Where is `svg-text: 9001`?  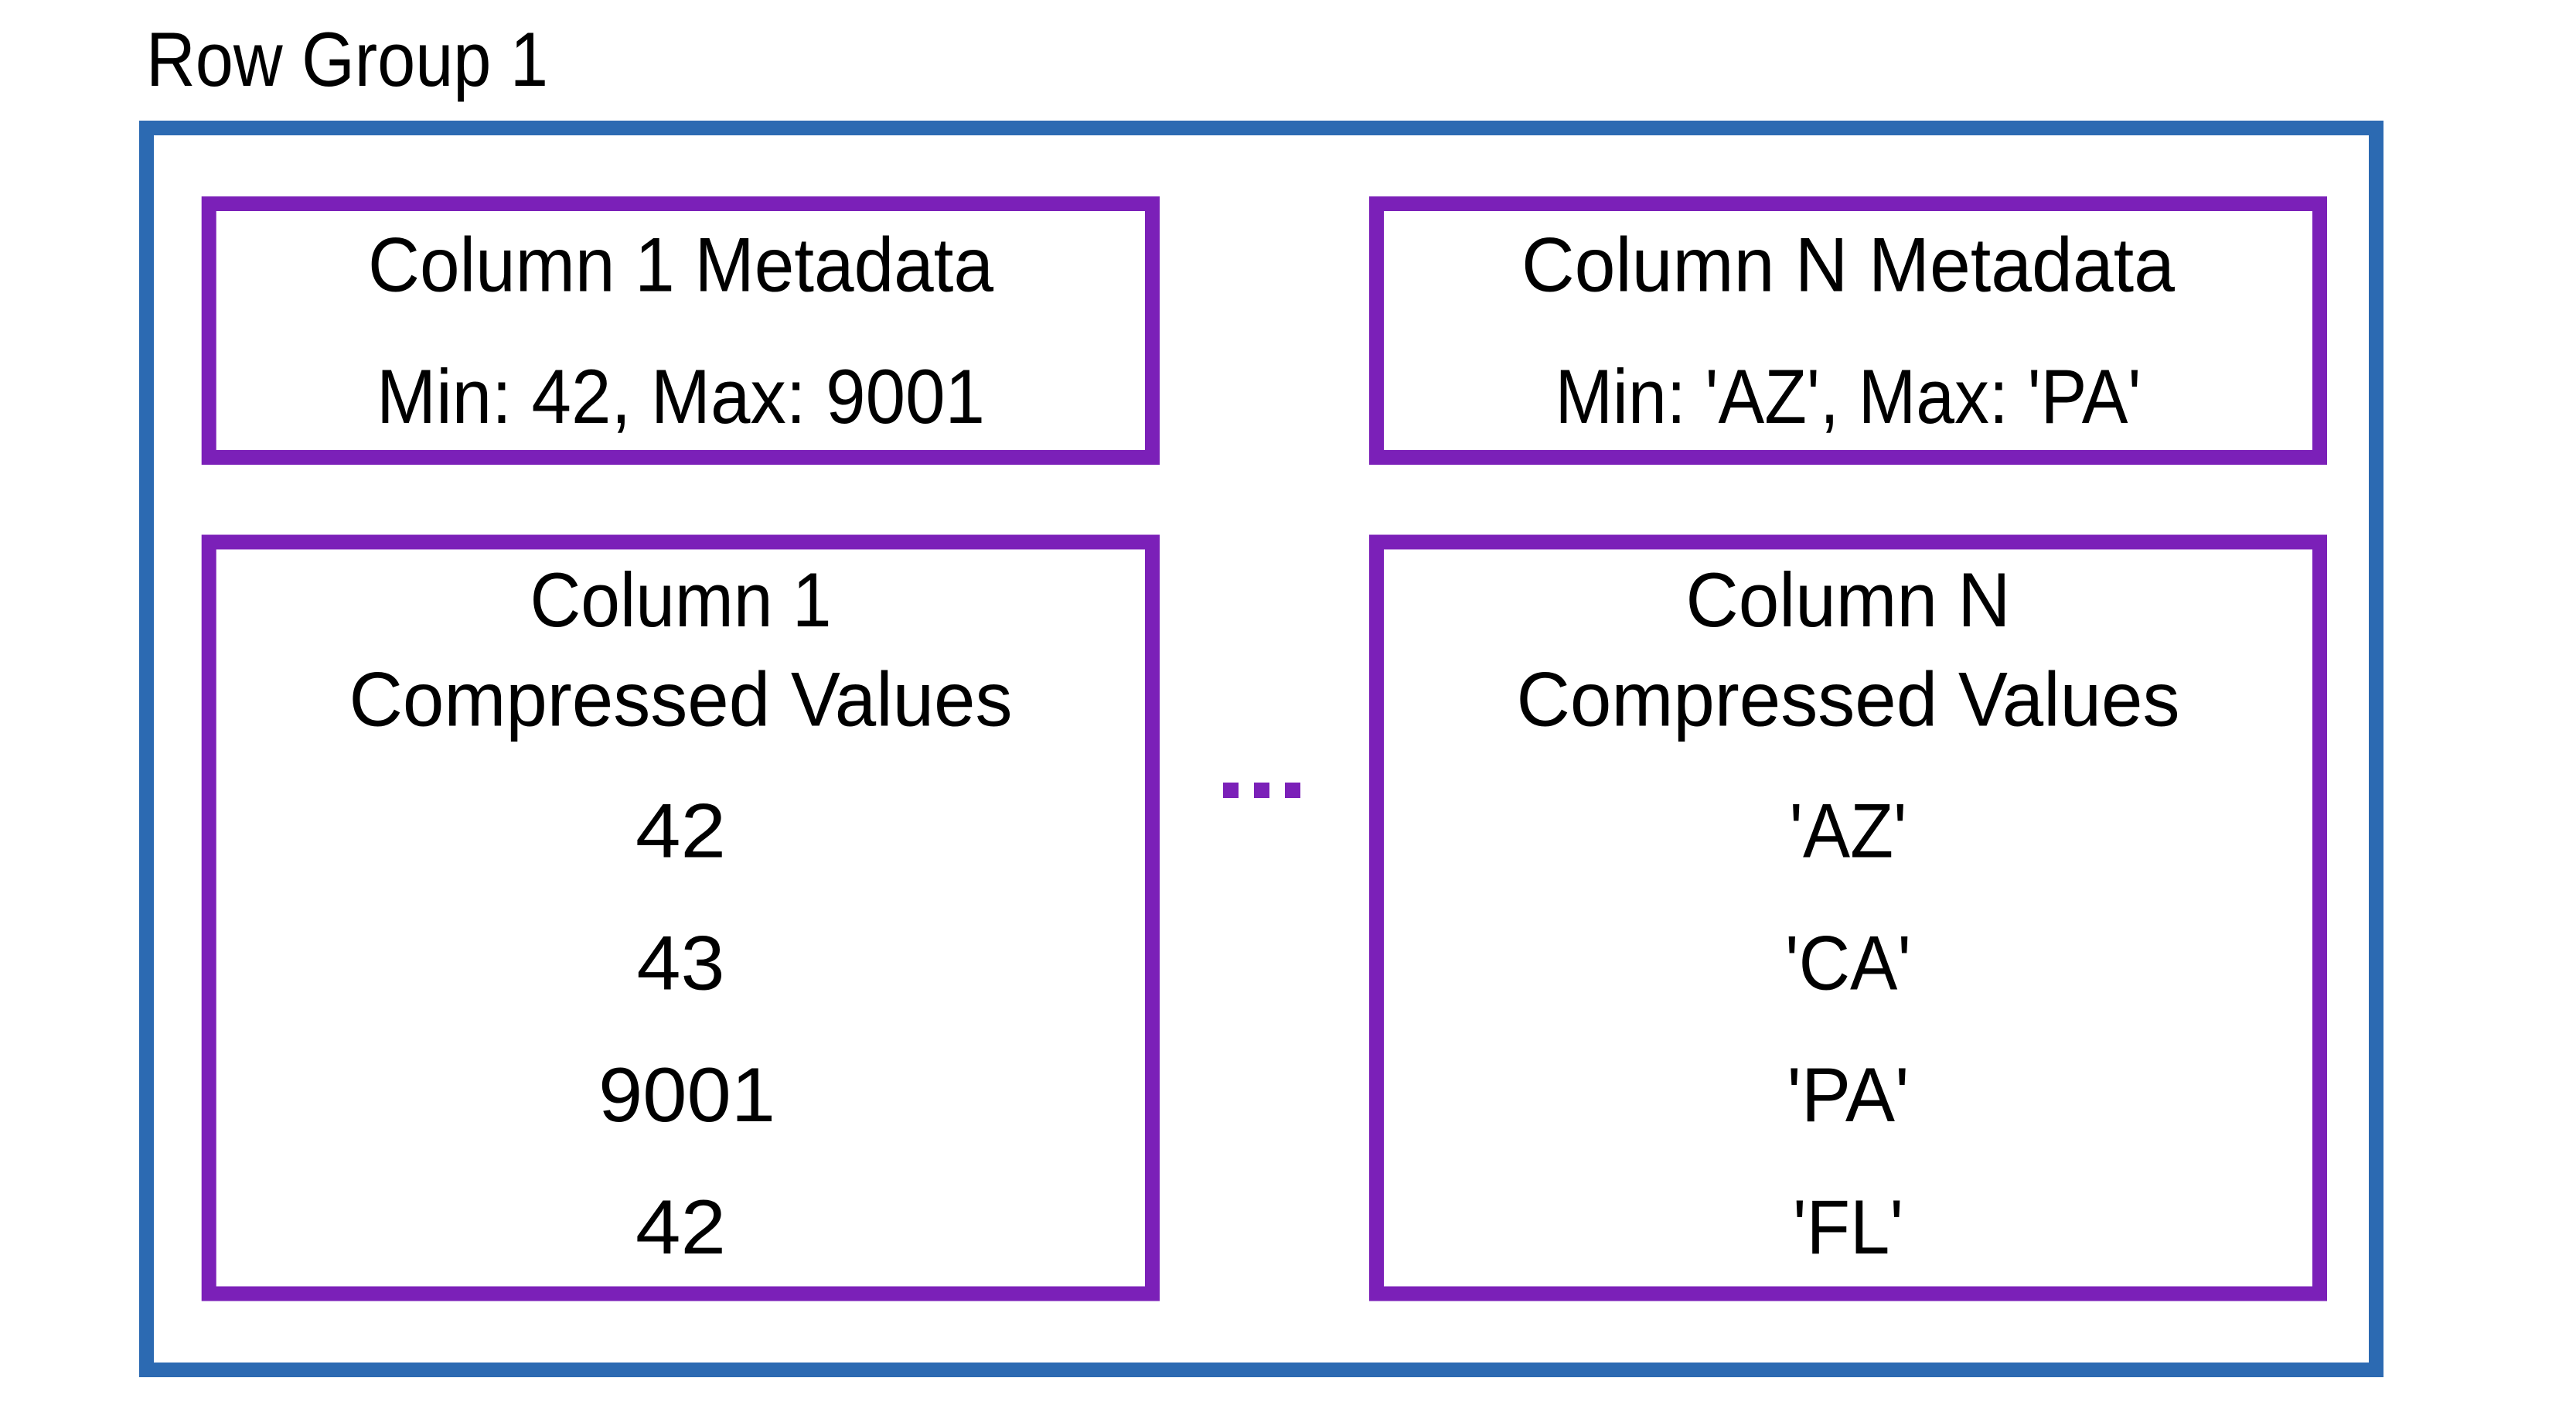
svg-text: 9001 is located at coordinates (686, 1094).